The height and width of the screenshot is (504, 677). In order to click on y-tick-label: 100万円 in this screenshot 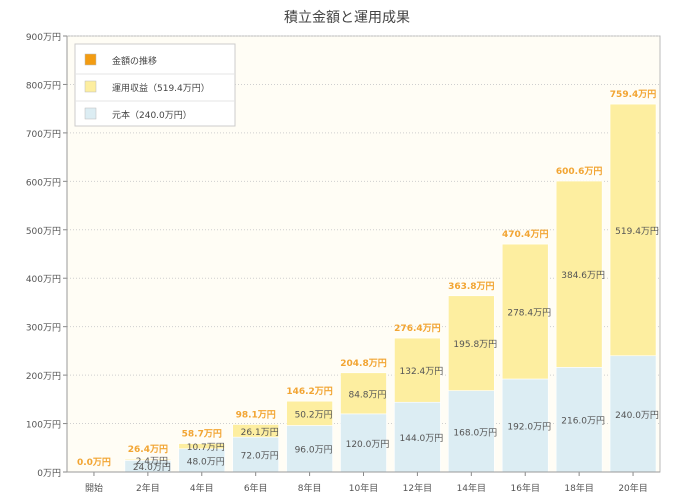, I will do `click(43, 425)`.